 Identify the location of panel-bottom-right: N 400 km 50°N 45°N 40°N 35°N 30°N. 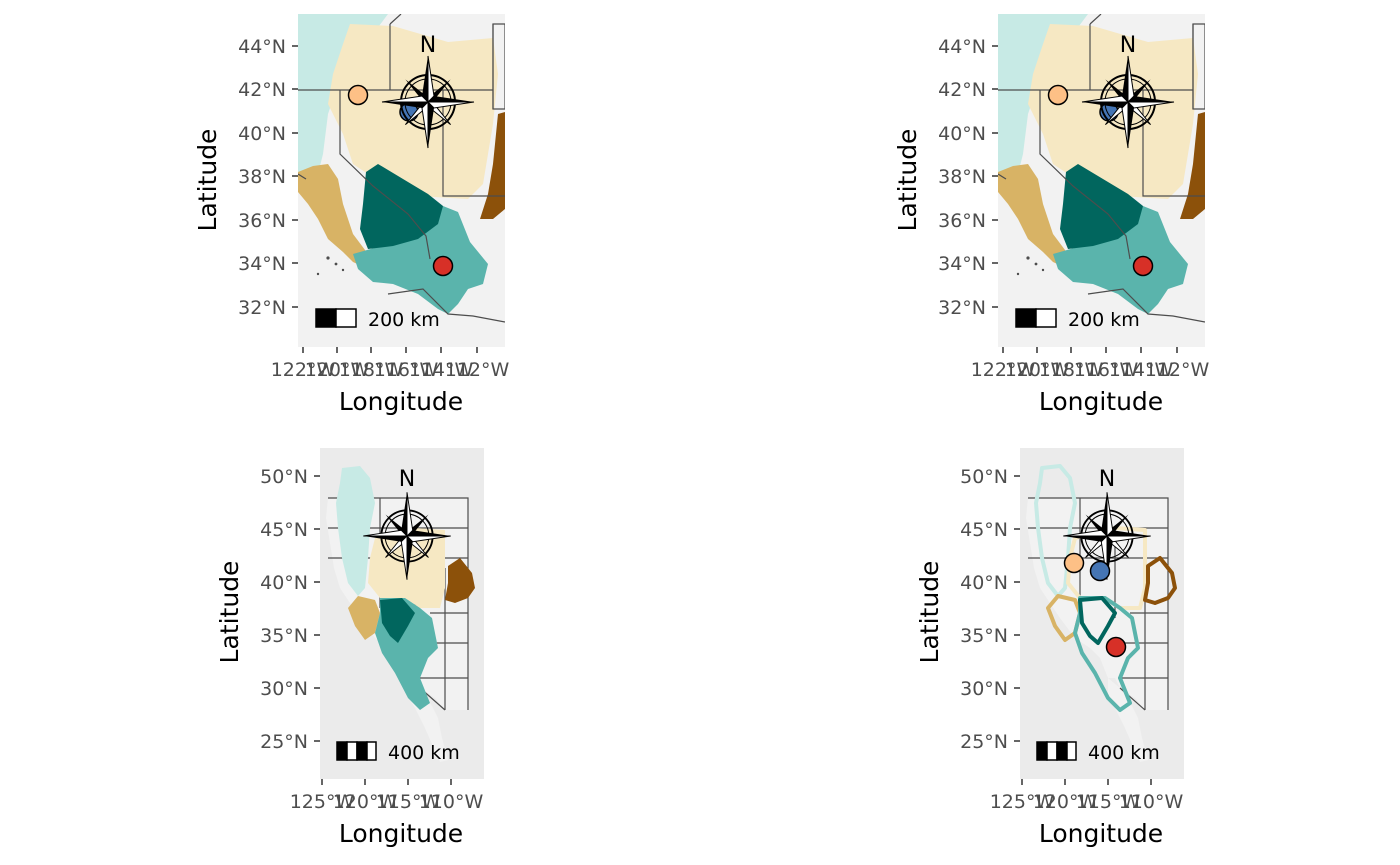
(1049, 648).